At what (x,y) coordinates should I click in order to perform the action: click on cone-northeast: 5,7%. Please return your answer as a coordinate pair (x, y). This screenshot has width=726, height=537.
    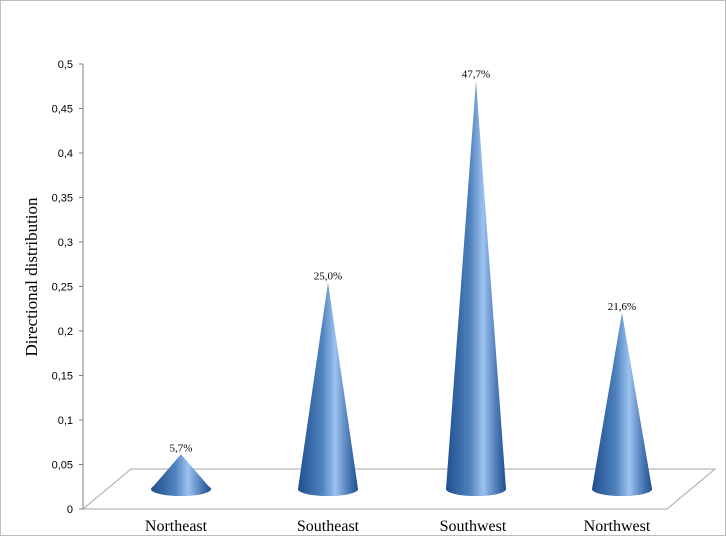
    Looking at the image, I should click on (181, 469).